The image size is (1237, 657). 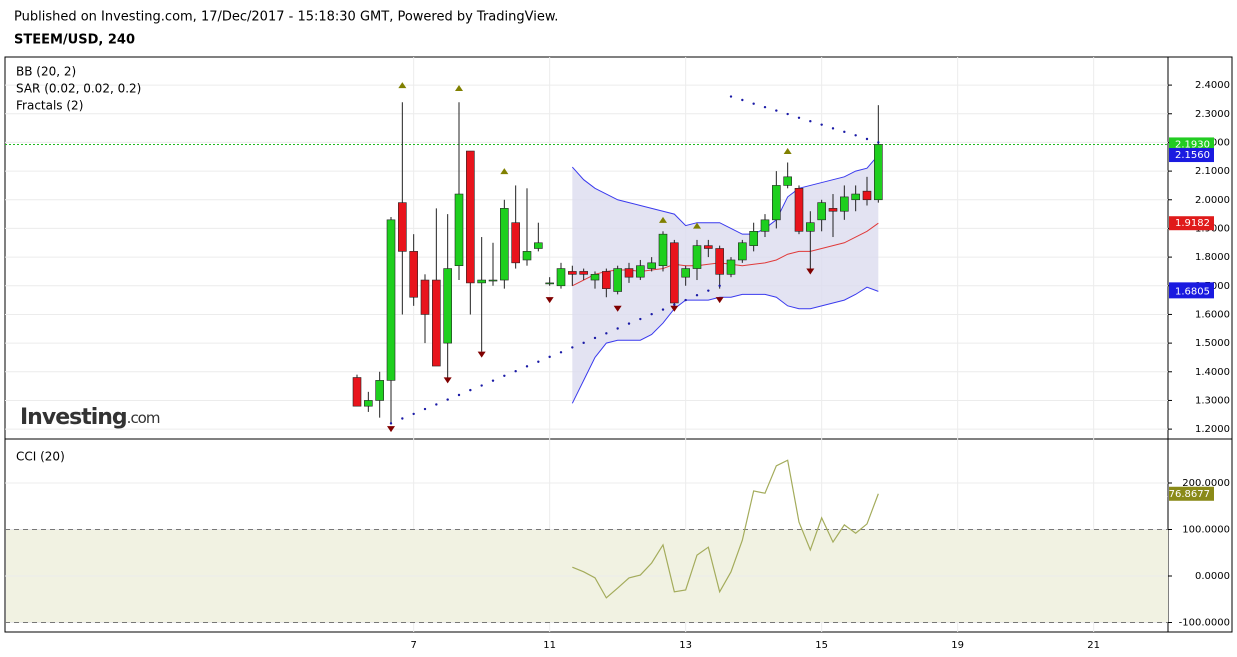 I want to click on x-tick-label: 7, so click(x=413, y=645).